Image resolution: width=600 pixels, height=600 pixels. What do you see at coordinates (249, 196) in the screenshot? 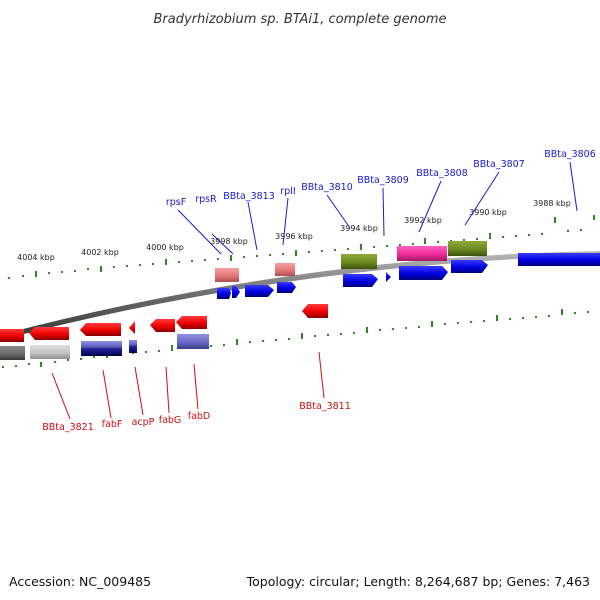
I see `gene-label-BBta_3813: BBta_3813` at bounding box center [249, 196].